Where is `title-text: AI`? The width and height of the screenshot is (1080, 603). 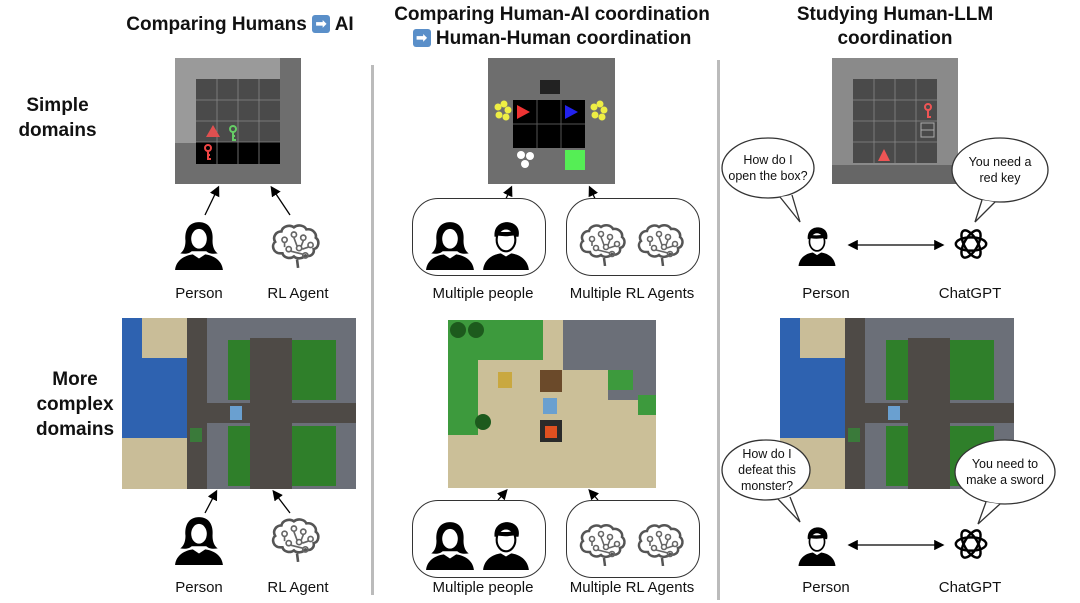 title-text: AI is located at coordinates (344, 24).